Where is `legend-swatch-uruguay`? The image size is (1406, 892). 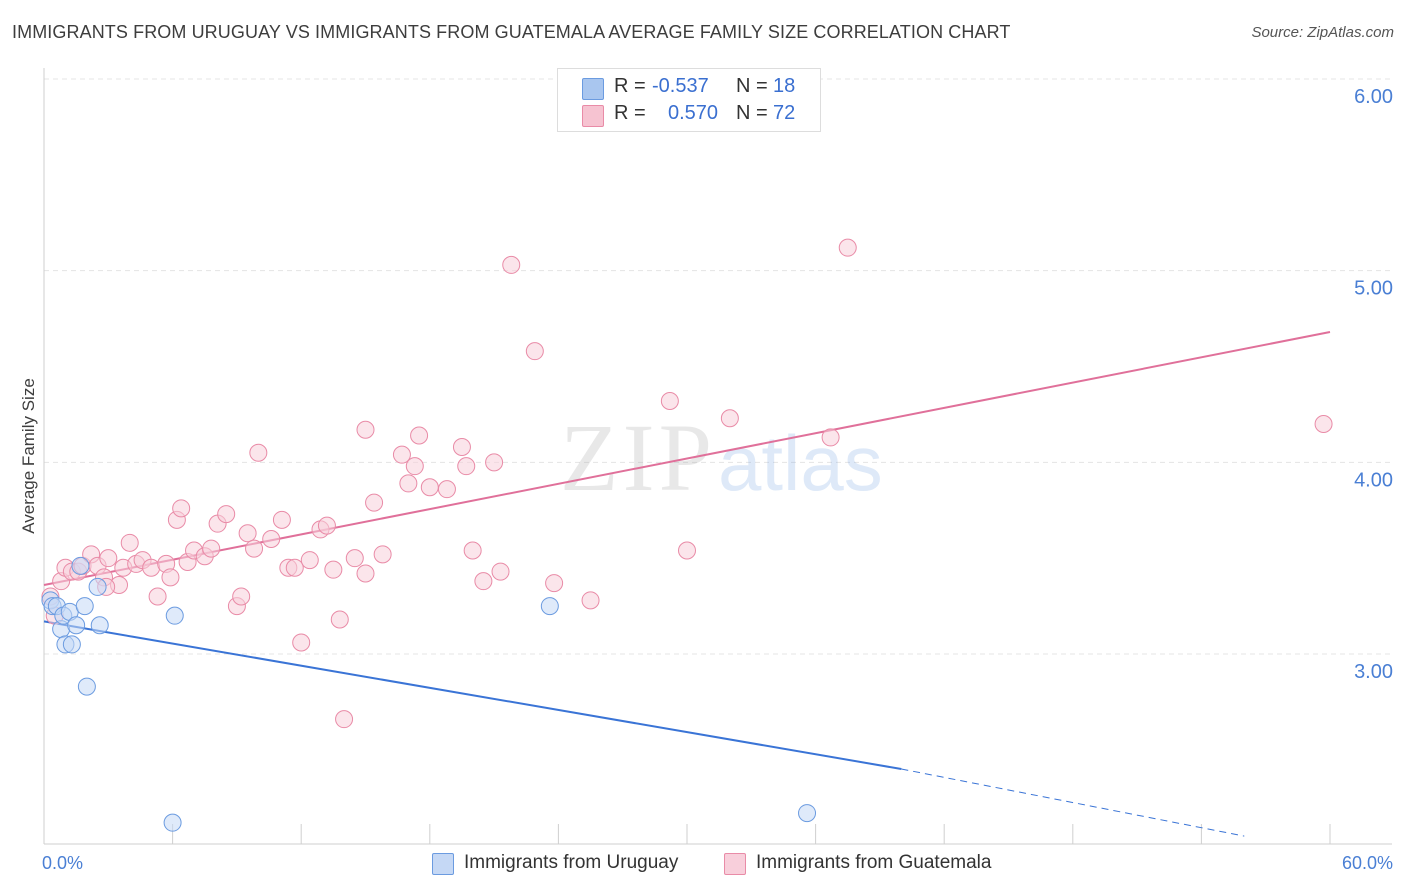
legend-swatch-uruguay is located at coordinates (593, 89).